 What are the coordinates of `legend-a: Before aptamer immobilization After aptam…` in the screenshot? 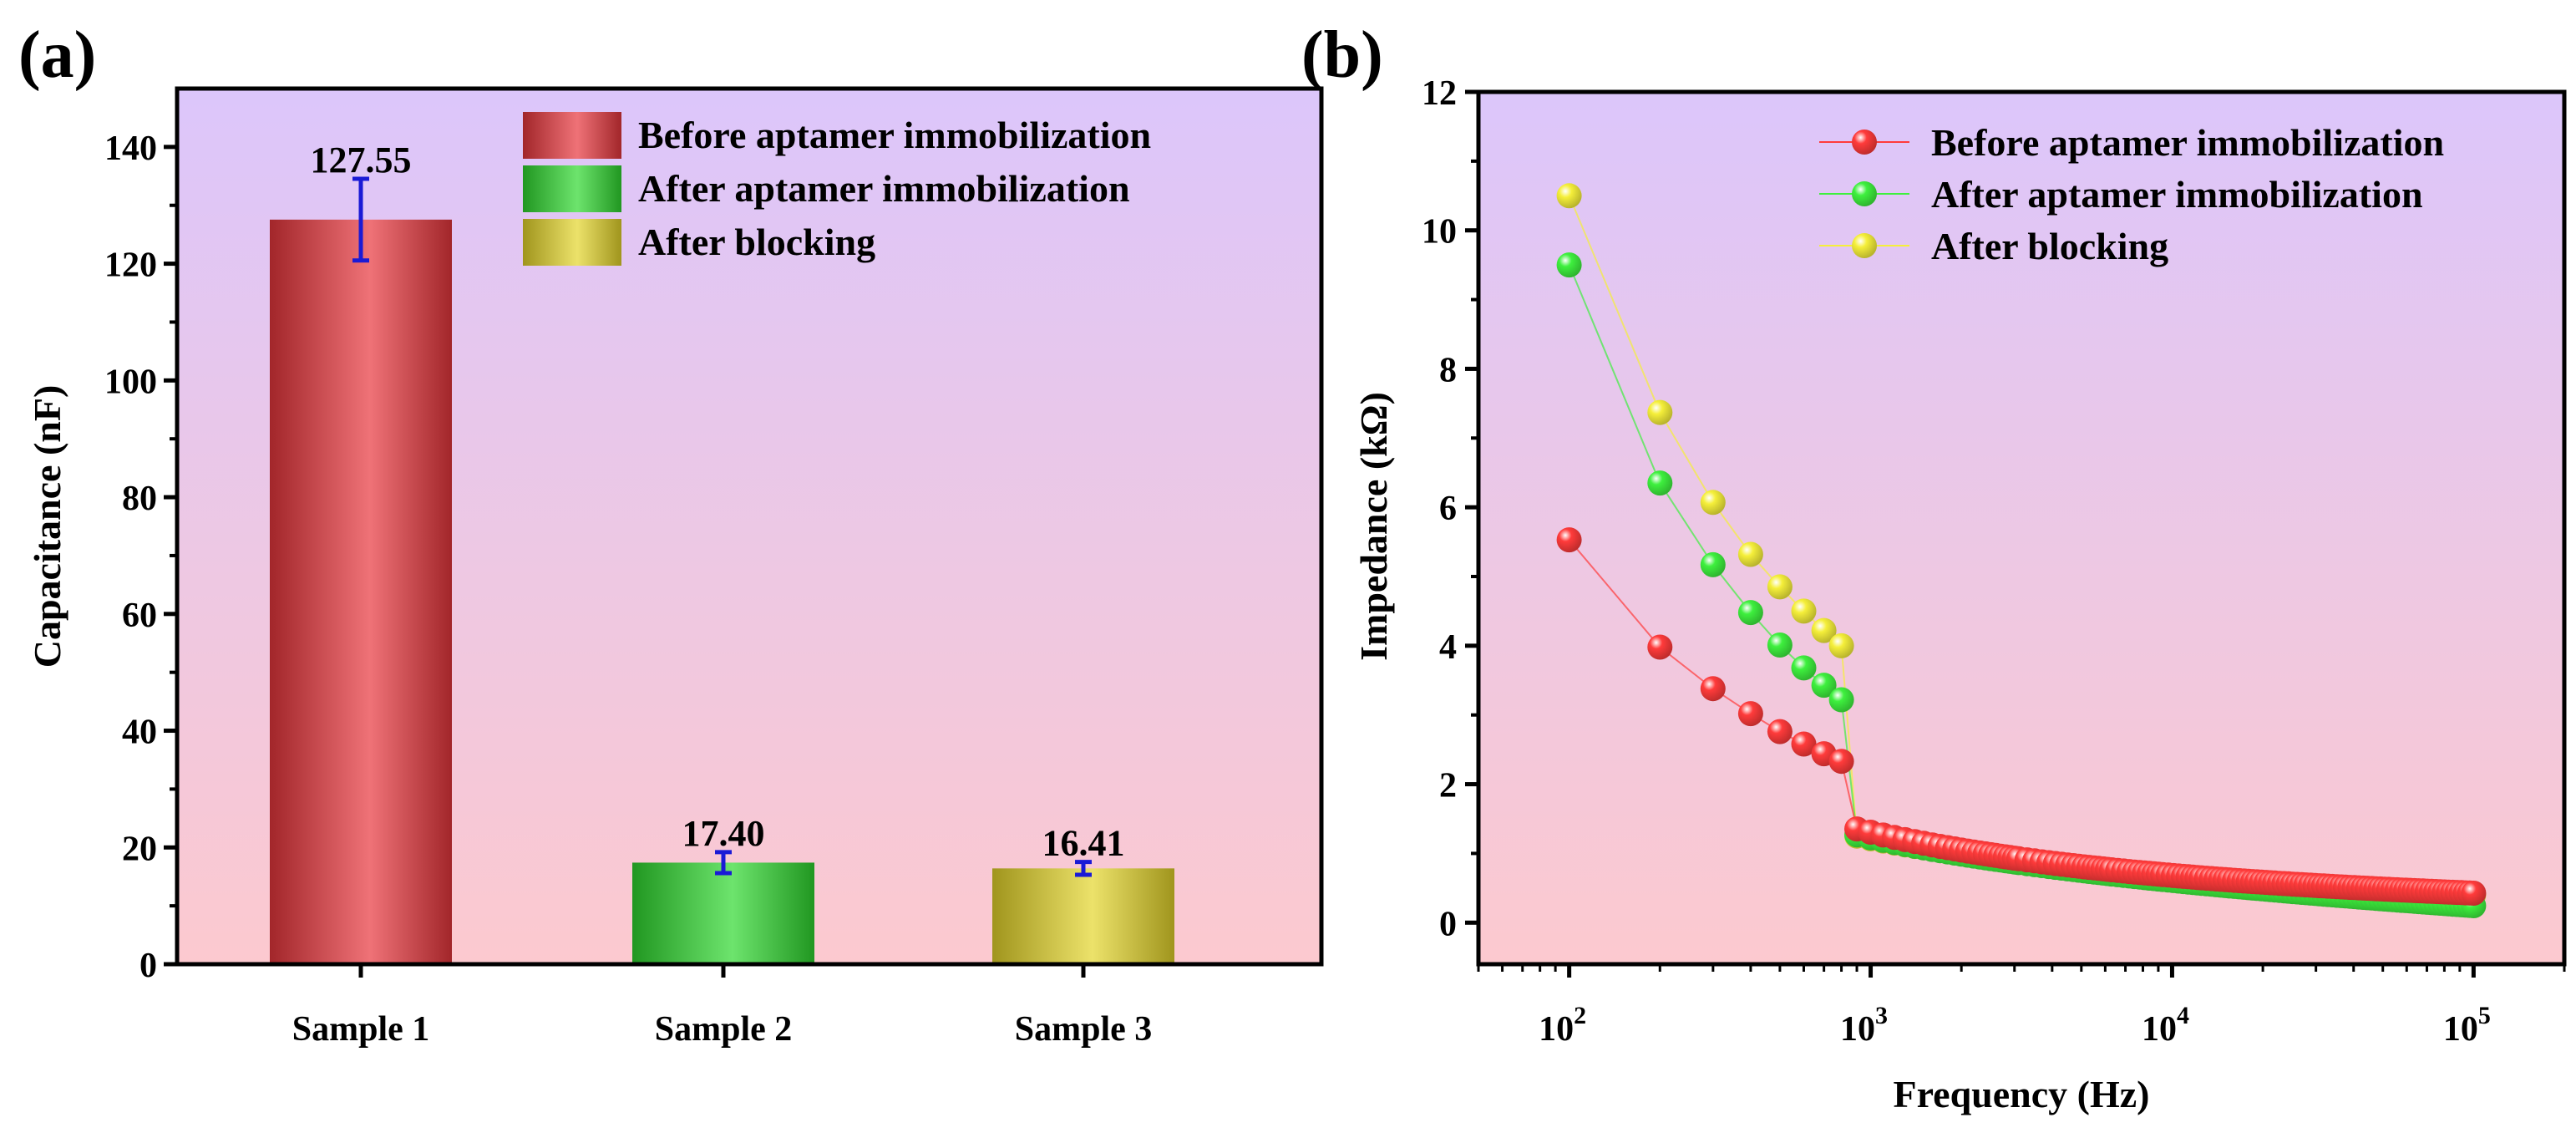 It's located at (837, 189).